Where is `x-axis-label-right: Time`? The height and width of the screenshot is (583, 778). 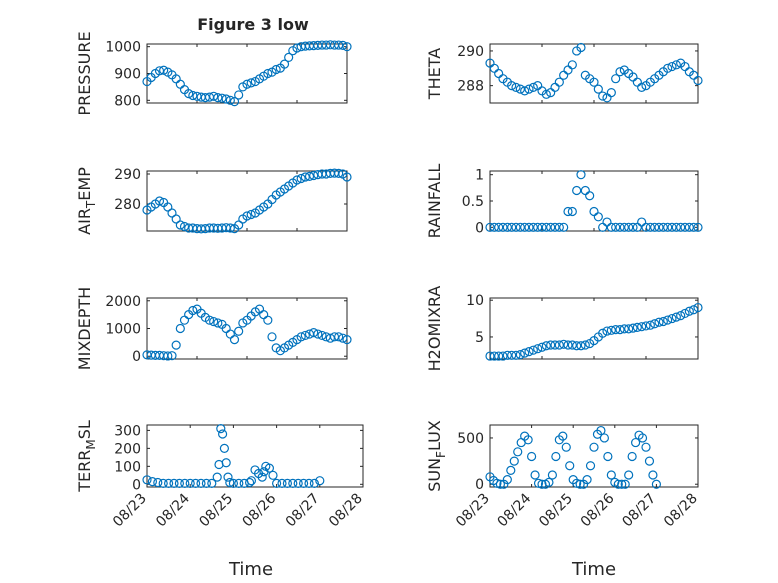
x-axis-label-right: Time is located at coordinates (593, 569).